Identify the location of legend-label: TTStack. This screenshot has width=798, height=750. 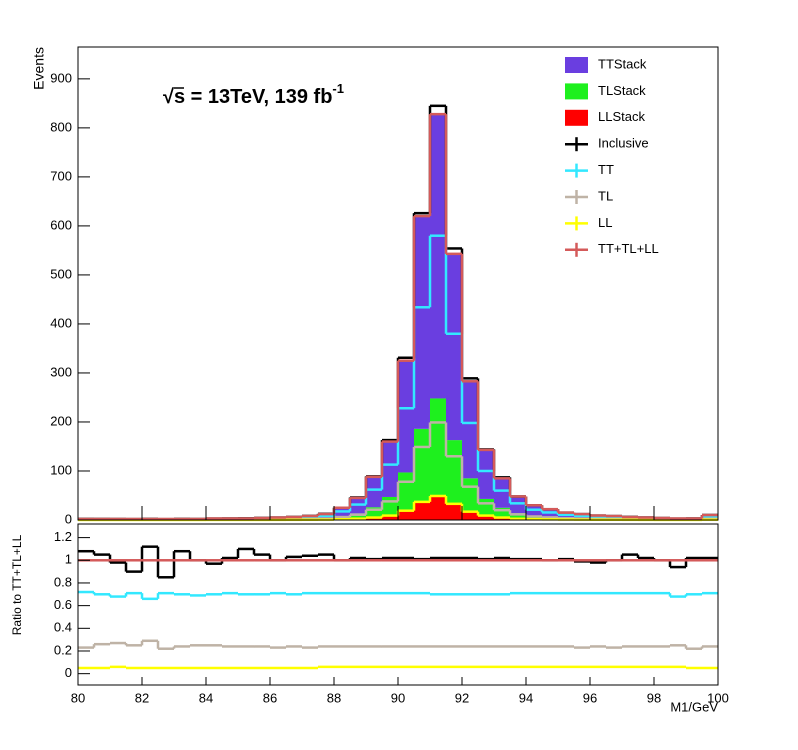
(622, 63).